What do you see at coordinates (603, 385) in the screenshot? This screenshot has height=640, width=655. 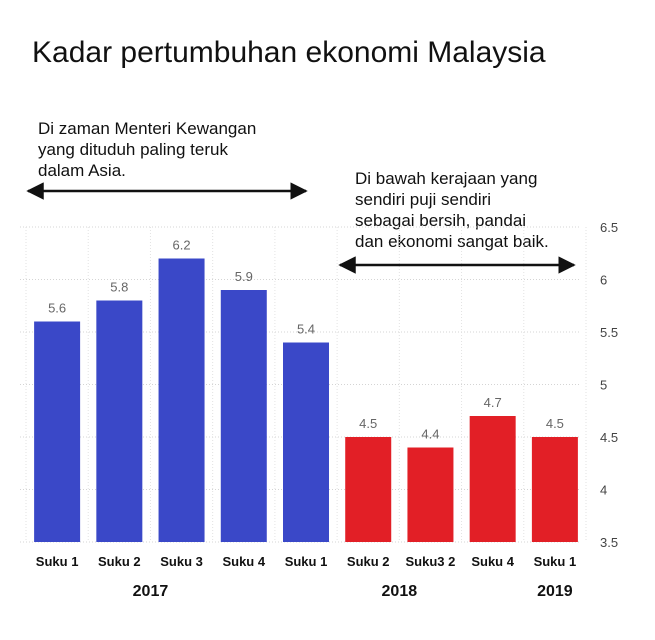 I see `y-tick-label: 5` at bounding box center [603, 385].